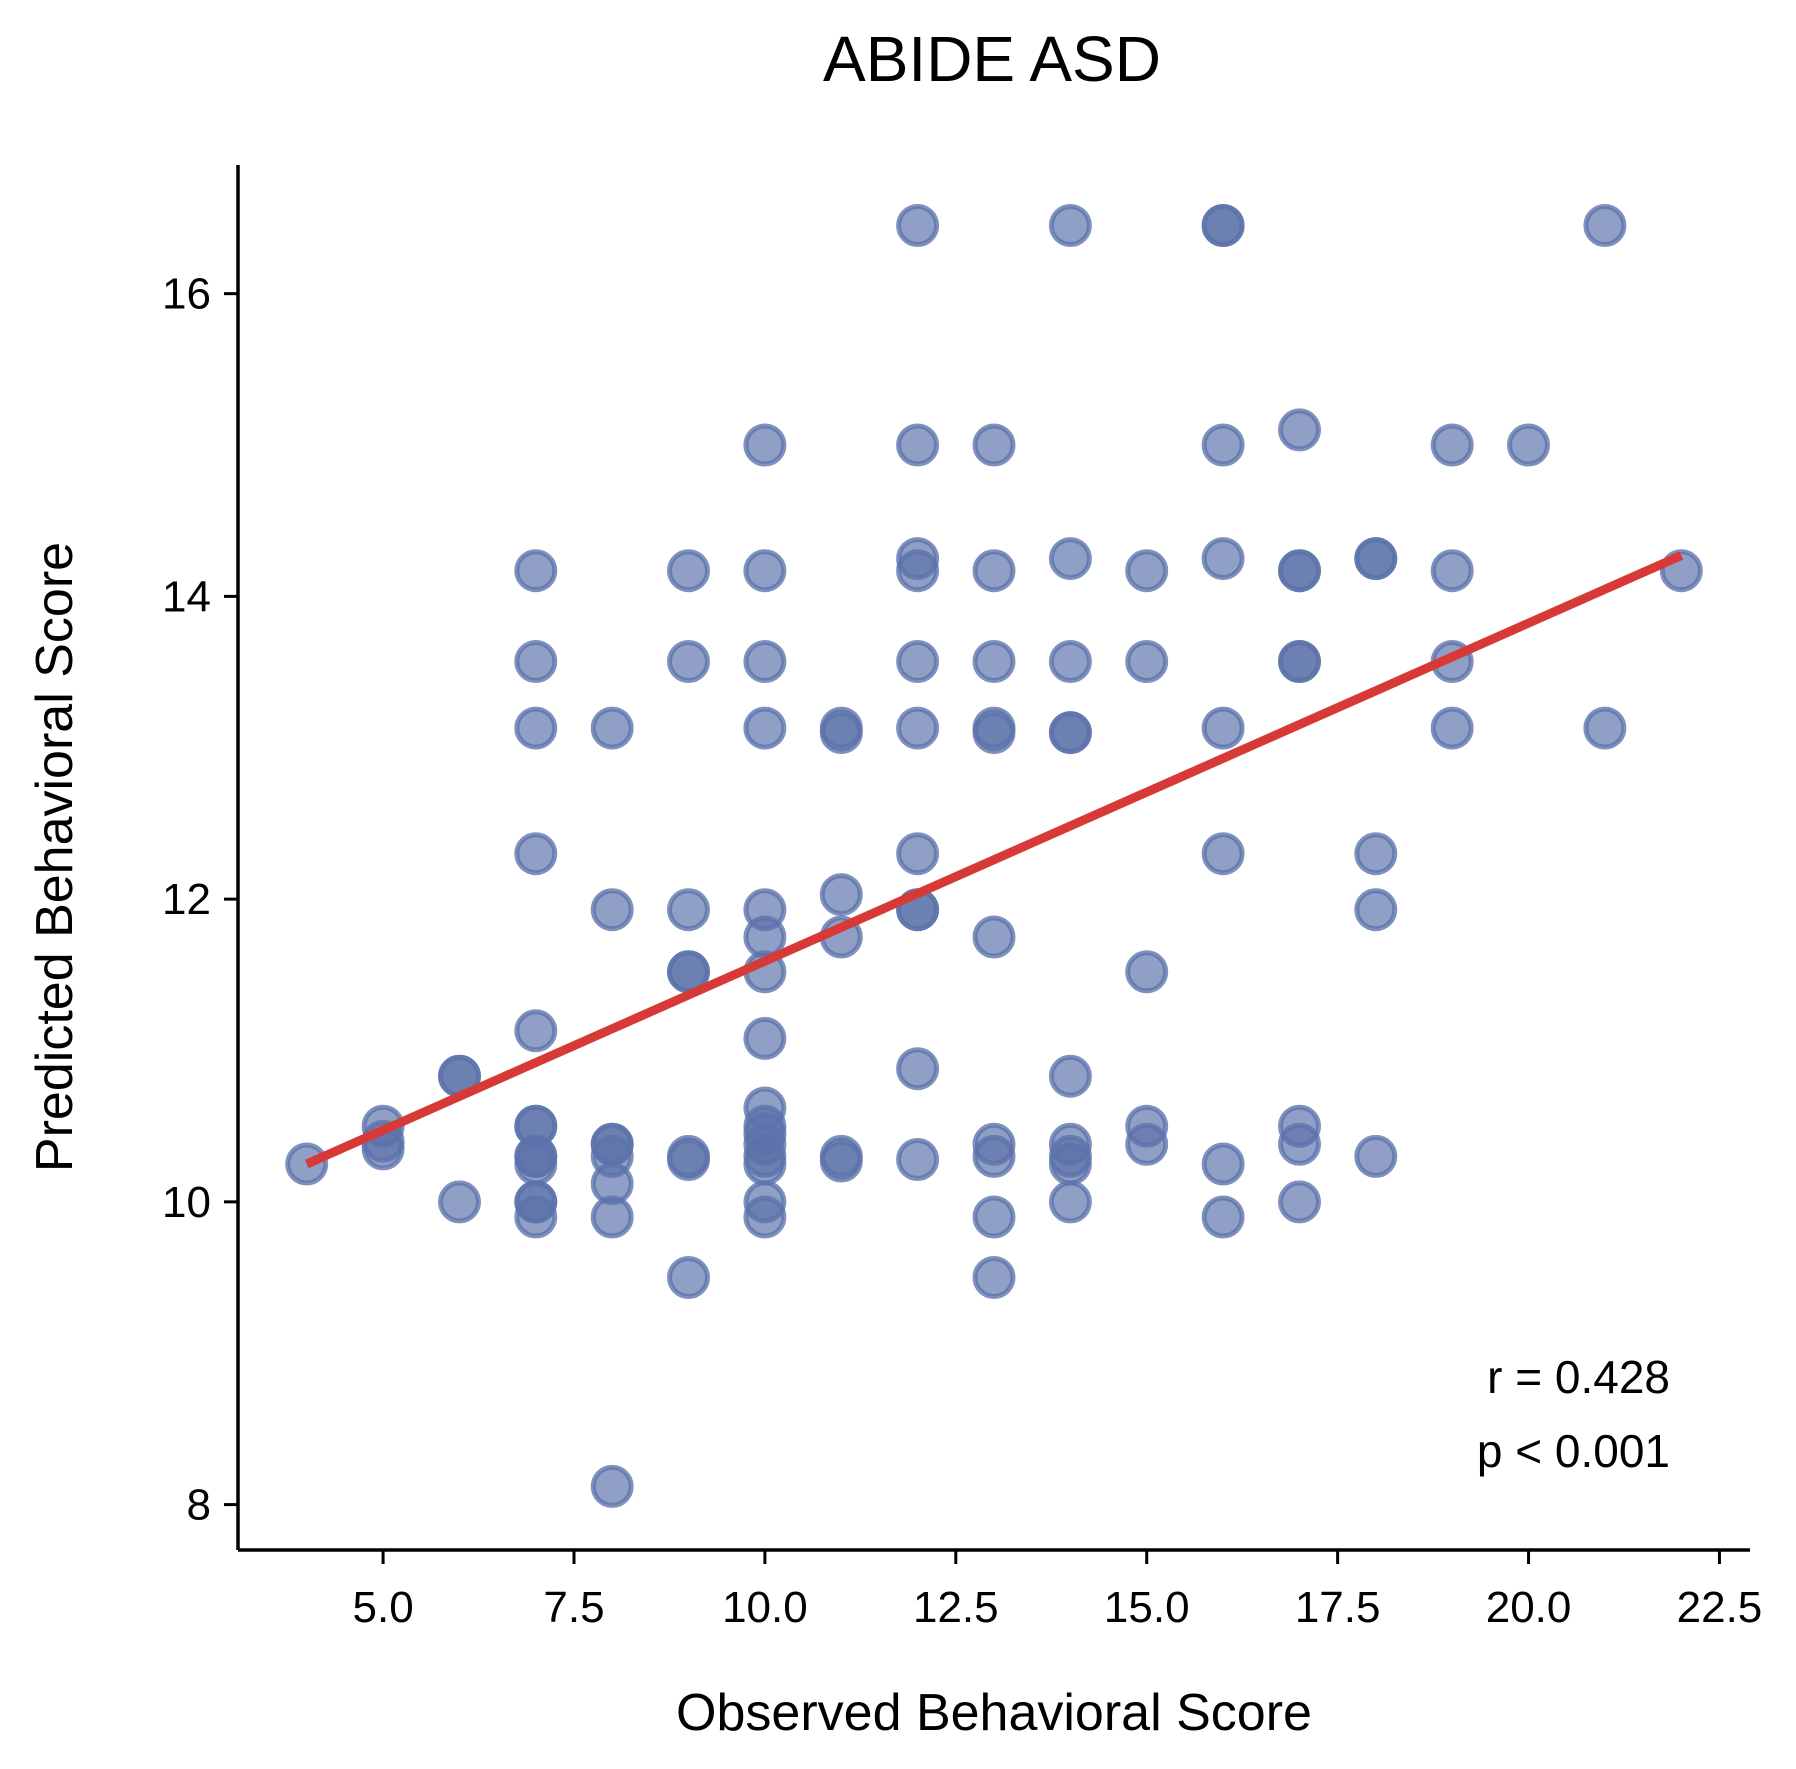 The width and height of the screenshot is (1796, 1769). What do you see at coordinates (994, 1713) in the screenshot?
I see `x-axis-label: Observed Behavioral Score` at bounding box center [994, 1713].